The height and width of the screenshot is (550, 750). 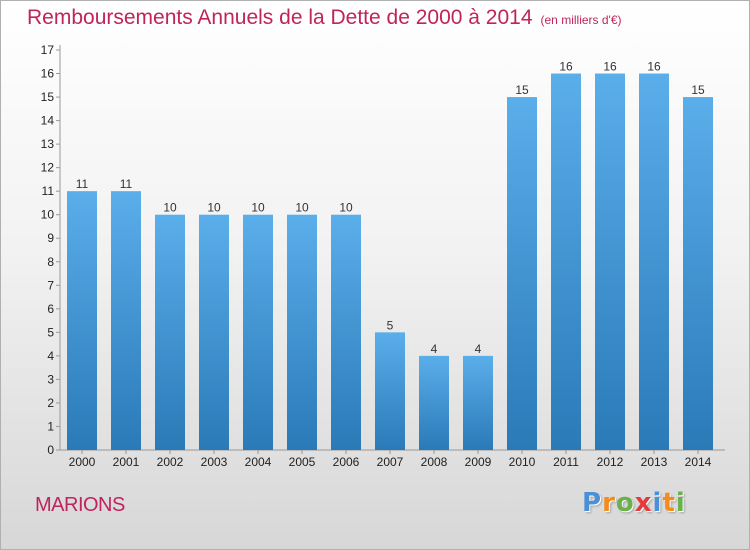 What do you see at coordinates (522, 273) in the screenshot?
I see `bar-2010` at bounding box center [522, 273].